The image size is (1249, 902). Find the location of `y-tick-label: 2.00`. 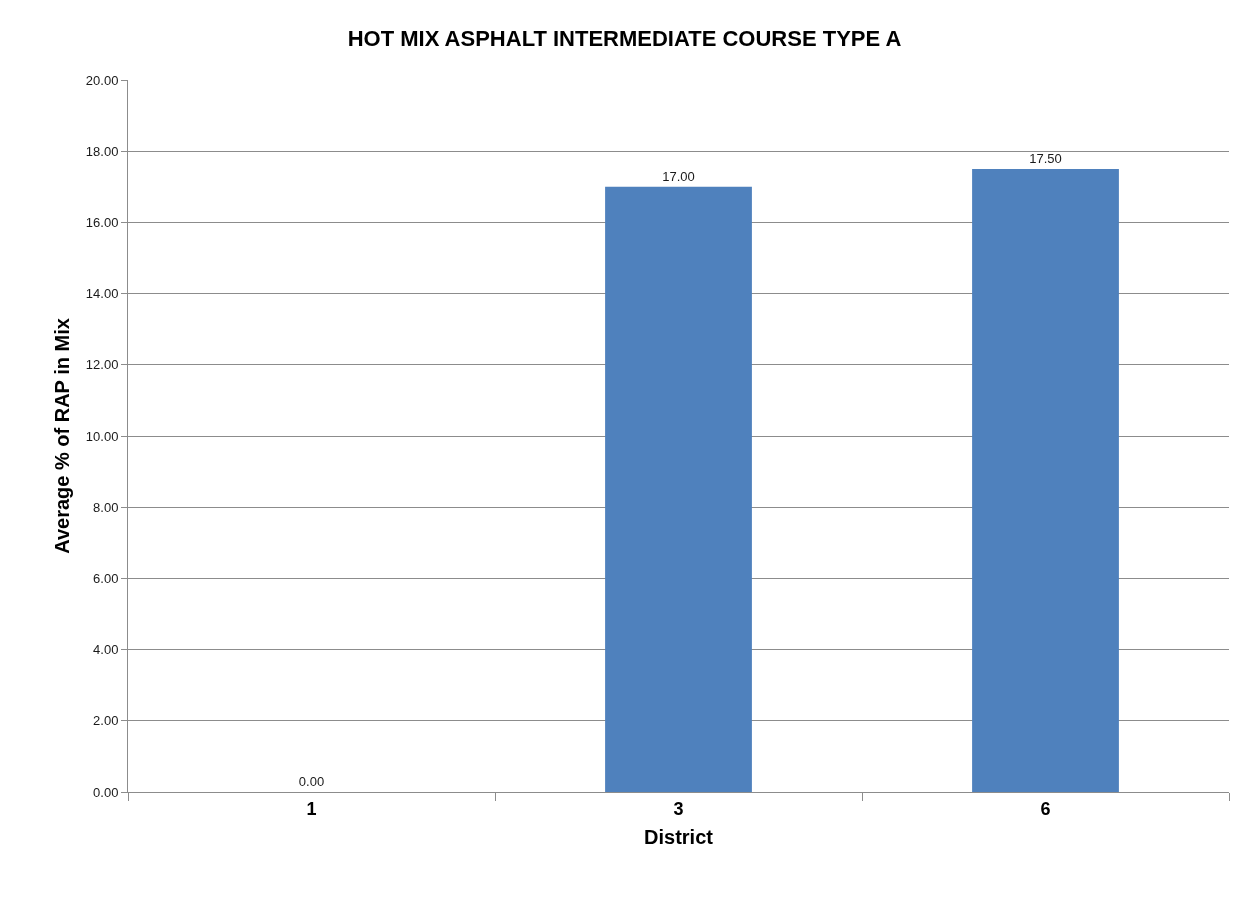

y-tick-label: 2.00 is located at coordinates (106, 721).